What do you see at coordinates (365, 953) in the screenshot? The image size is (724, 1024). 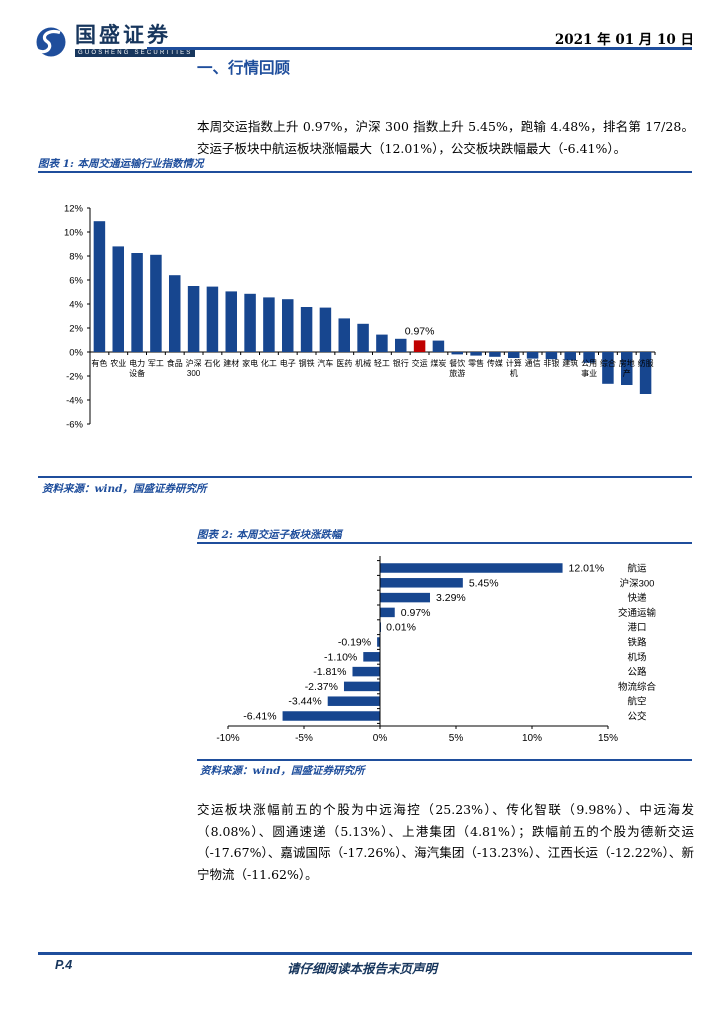 I see `footer-divider` at bounding box center [365, 953].